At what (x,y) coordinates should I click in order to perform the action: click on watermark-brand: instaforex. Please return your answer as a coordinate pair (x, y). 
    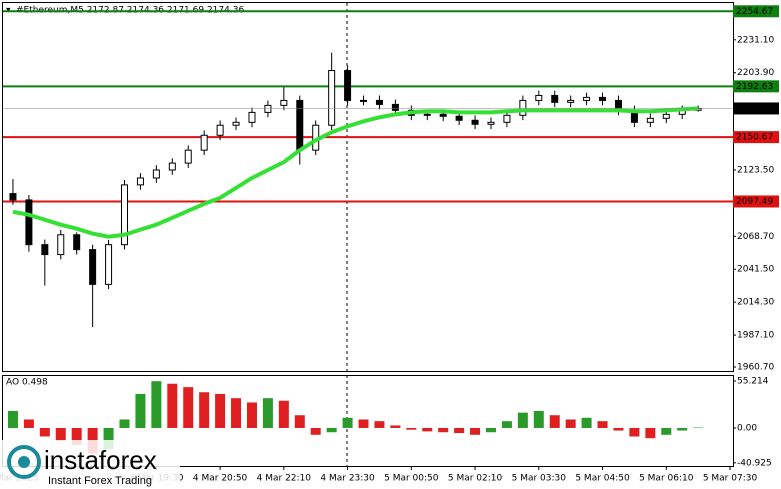
    Looking at the image, I should click on (100, 460).